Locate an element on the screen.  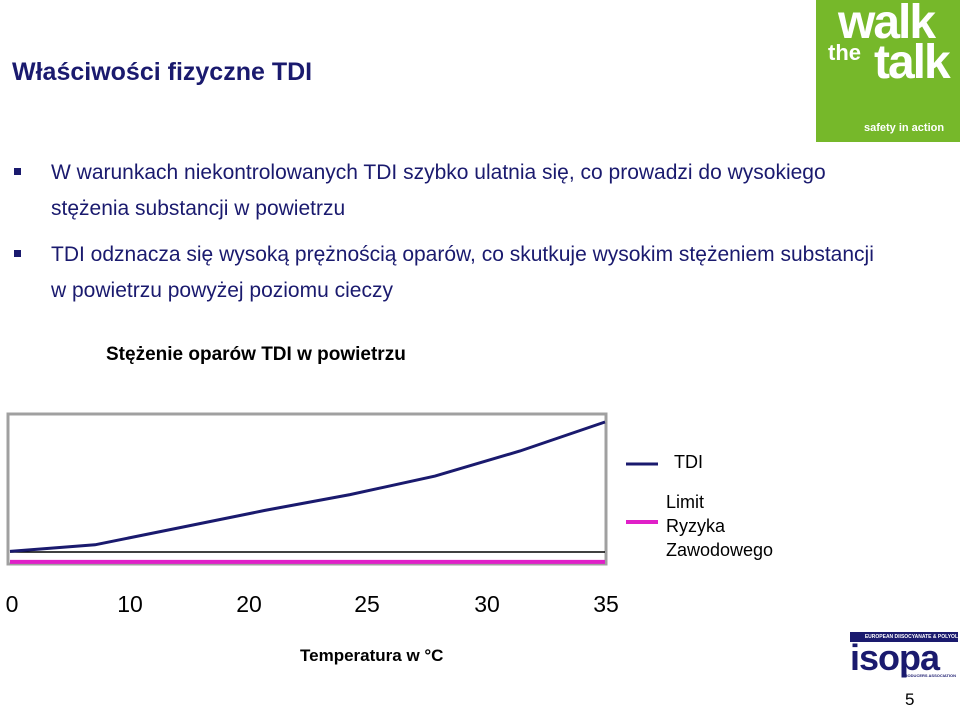
x-tick-label: 35 is located at coordinates (606, 604).